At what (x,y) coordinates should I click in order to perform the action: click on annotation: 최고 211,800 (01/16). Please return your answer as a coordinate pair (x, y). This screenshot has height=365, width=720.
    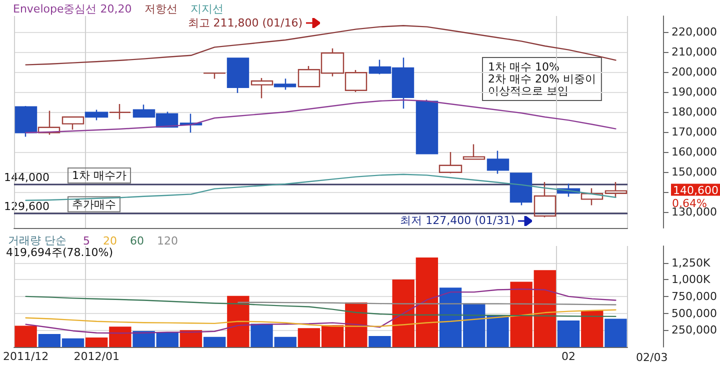
    Looking at the image, I should click on (245, 23).